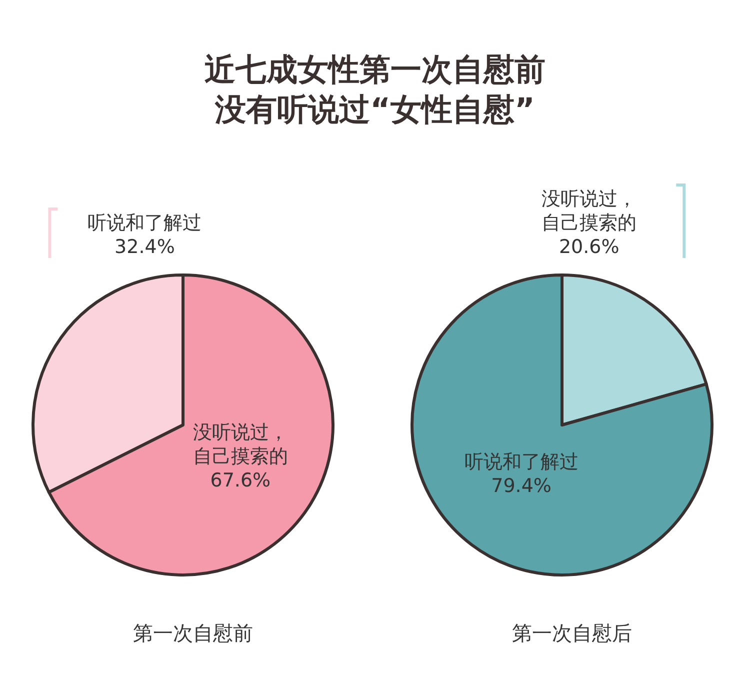  What do you see at coordinates (144, 247) in the screenshot?
I see `data-label: 32.4%` at bounding box center [144, 247].